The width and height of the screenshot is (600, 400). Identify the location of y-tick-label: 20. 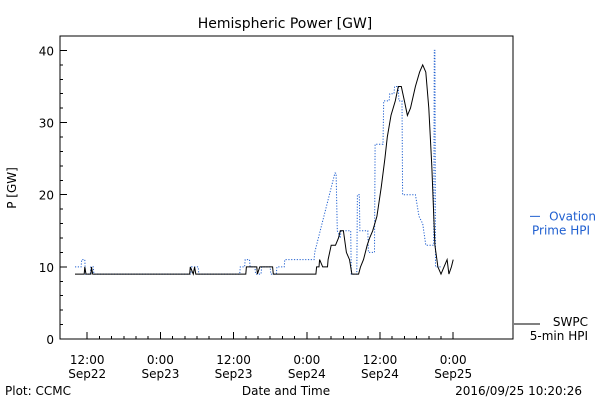
(46, 196).